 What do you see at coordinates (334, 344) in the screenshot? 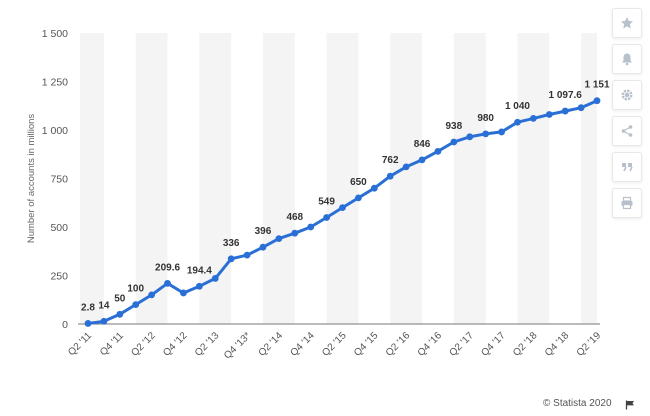
I see `x-tick-label: Q2 '15` at bounding box center [334, 344].